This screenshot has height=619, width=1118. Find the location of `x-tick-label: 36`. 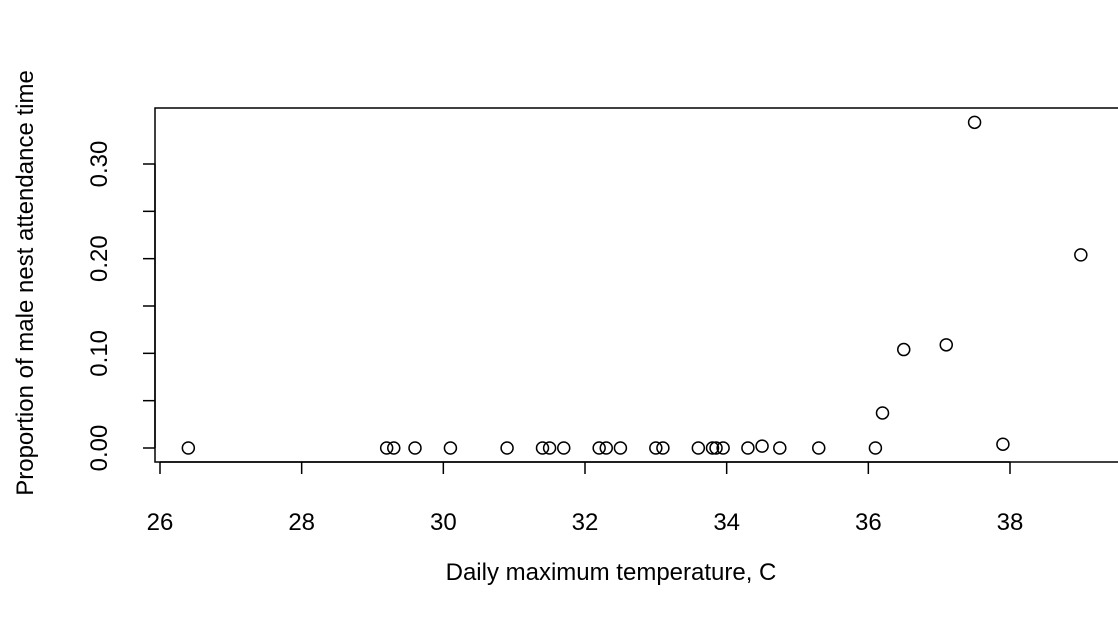

x-tick-label: 36 is located at coordinates (868, 522).